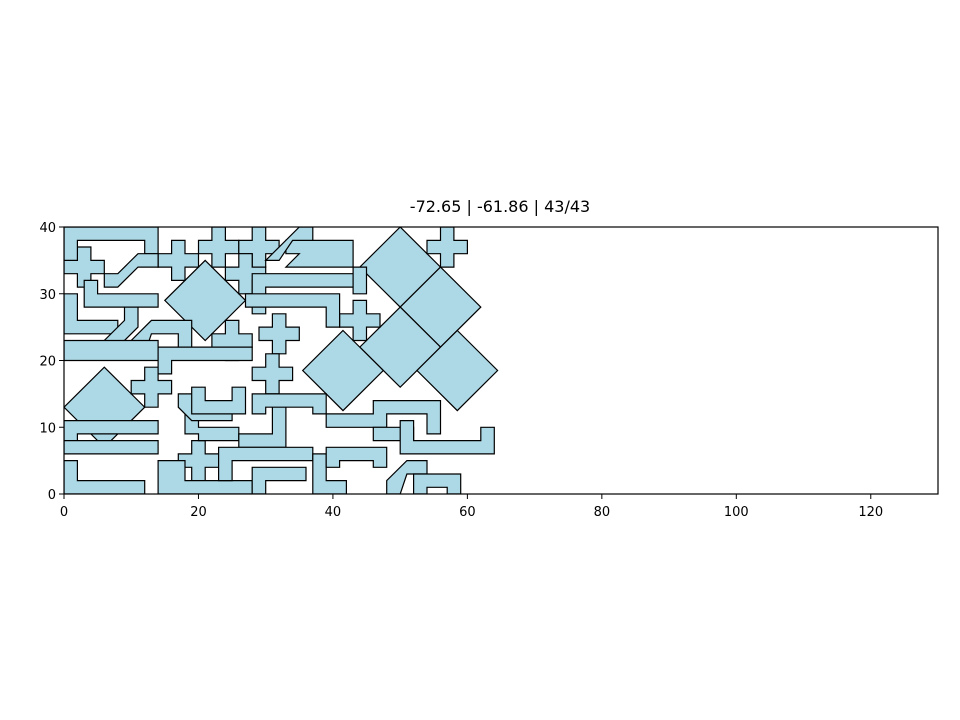  What do you see at coordinates (602, 512) in the screenshot?
I see `x-tick-label: 80` at bounding box center [602, 512].